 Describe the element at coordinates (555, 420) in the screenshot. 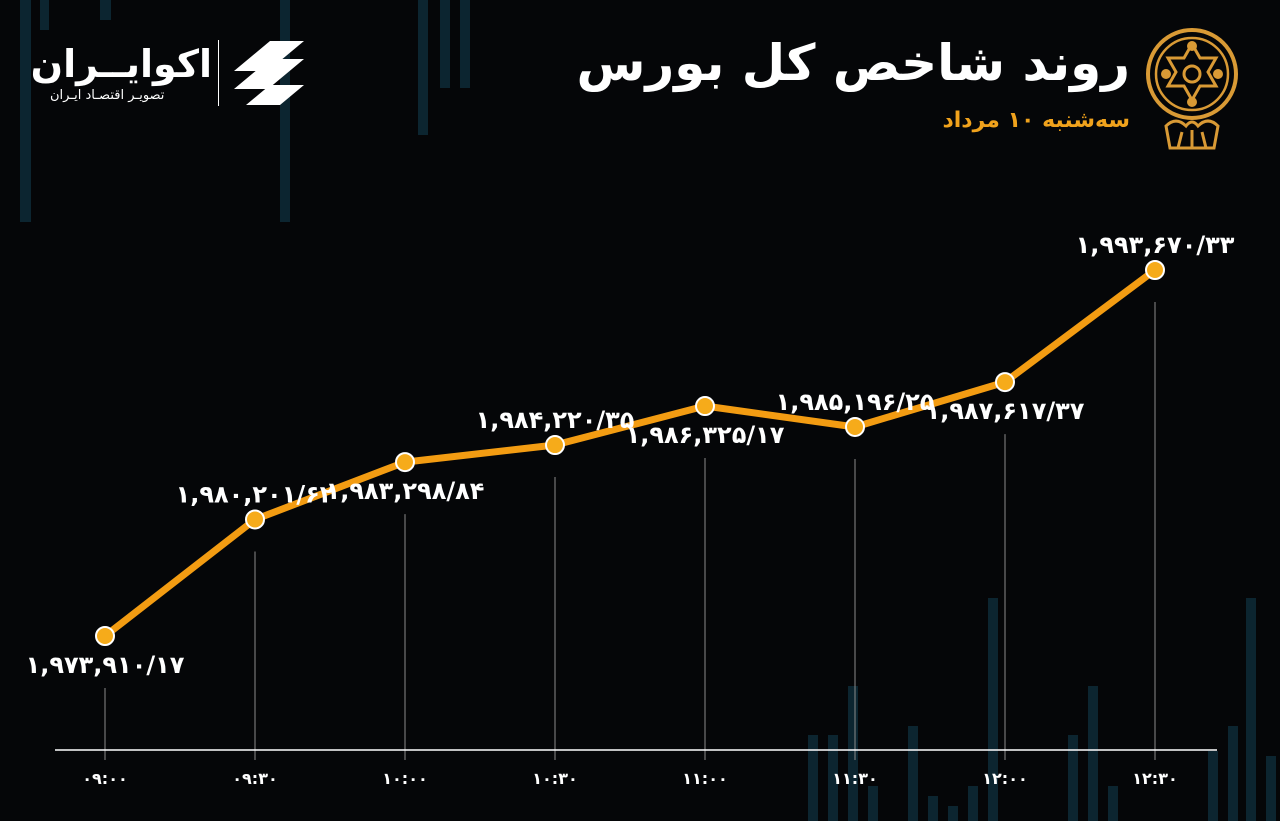

I see `data-label: ۱,۹۸۴,۲۲۰/۳۵` at that location.